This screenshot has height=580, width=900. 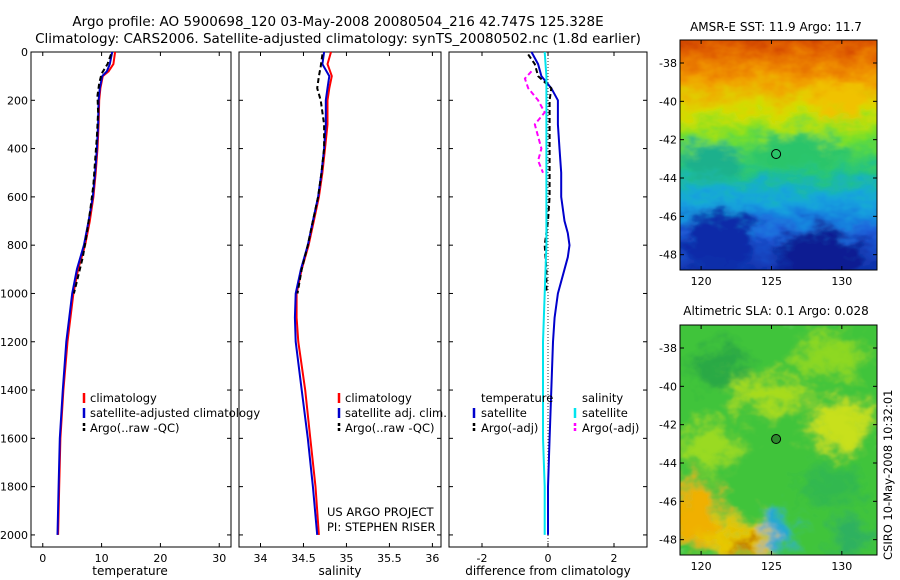 What do you see at coordinates (381, 512) in the screenshot?
I see `project-annotation-line1: US ARGO PROJECT` at bounding box center [381, 512].